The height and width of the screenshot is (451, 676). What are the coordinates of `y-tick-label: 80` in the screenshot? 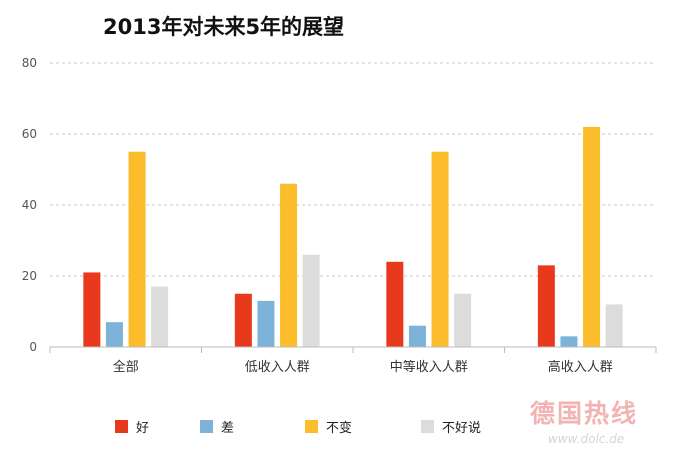 It's located at (29, 63).